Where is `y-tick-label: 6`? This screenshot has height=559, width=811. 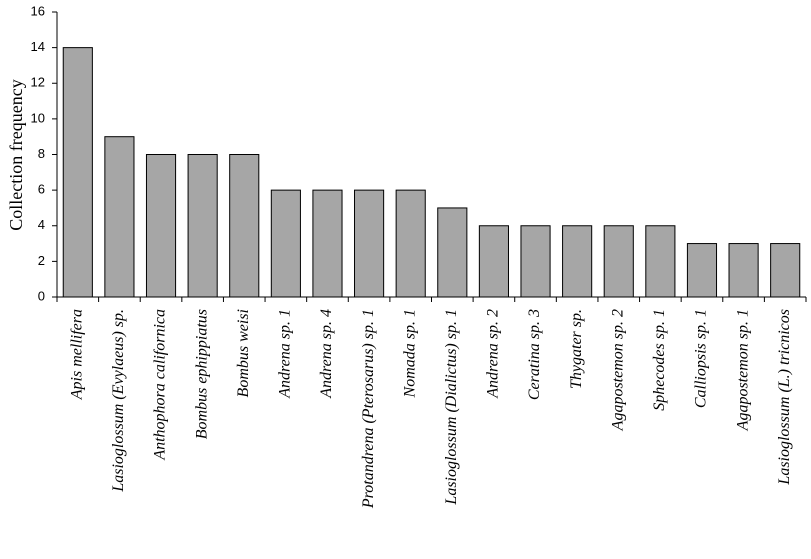 y-tick-label: 6 is located at coordinates (41, 189).